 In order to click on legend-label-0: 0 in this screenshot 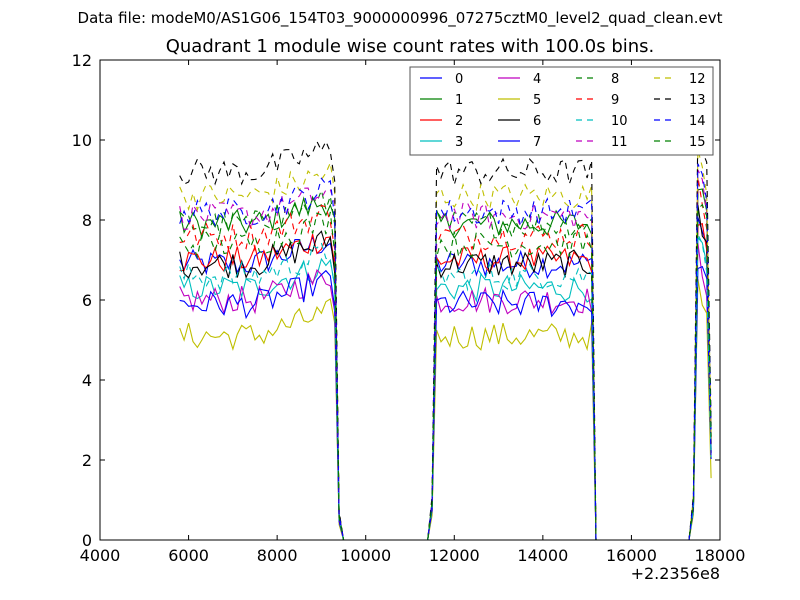, I will do `click(459, 79)`.